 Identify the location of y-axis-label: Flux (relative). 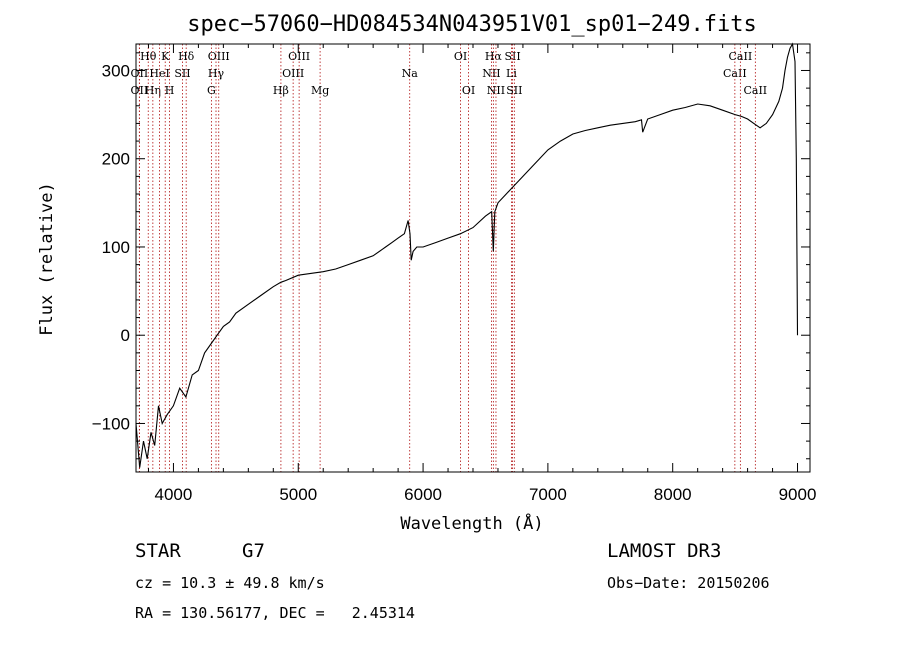
(47, 259).